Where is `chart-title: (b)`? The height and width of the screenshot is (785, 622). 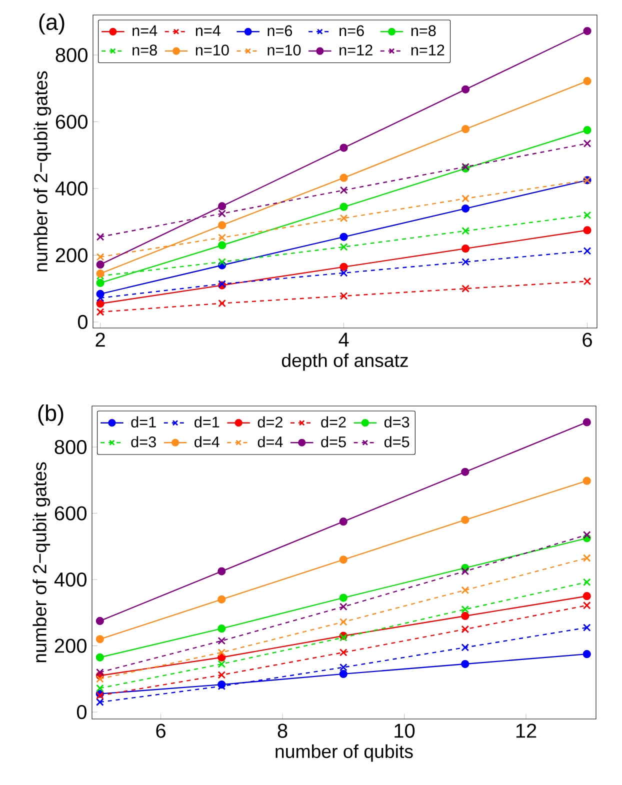 chart-title: (b) is located at coordinates (51, 415).